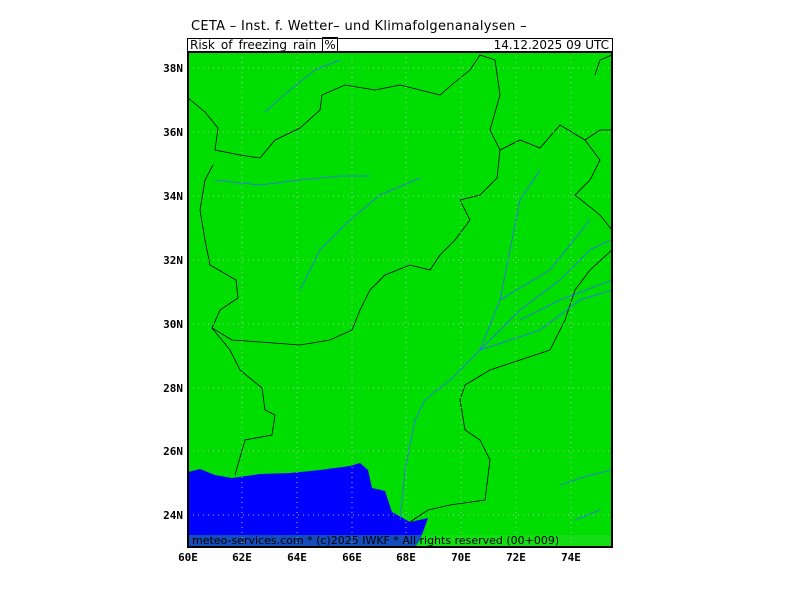 Image resolution: width=800 pixels, height=600 pixels. Describe the element at coordinates (173, 324) in the screenshot. I see `lat-tick: 30N` at that location.